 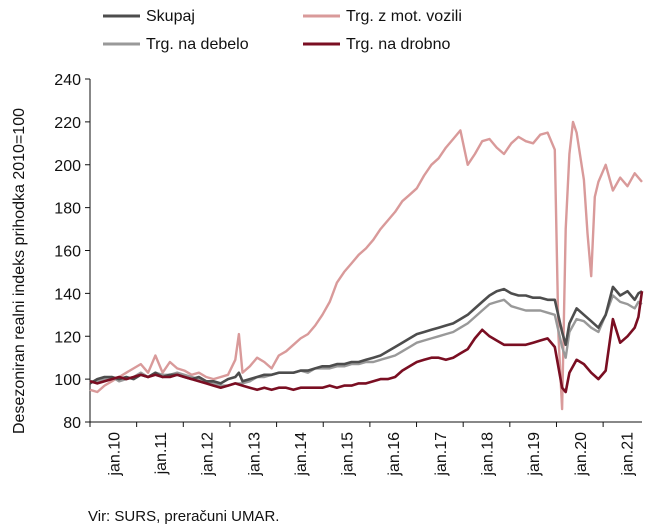 I want to click on source-note: Vir: SURS, preračuni UMAR., so click(x=184, y=516).